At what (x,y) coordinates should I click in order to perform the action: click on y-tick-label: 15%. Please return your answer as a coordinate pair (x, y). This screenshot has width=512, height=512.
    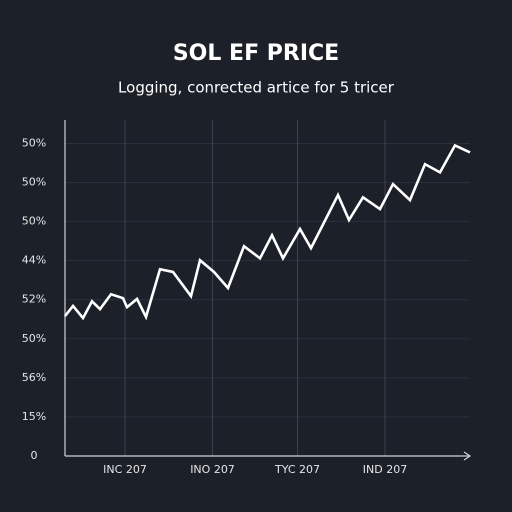
    Looking at the image, I should click on (34, 416).